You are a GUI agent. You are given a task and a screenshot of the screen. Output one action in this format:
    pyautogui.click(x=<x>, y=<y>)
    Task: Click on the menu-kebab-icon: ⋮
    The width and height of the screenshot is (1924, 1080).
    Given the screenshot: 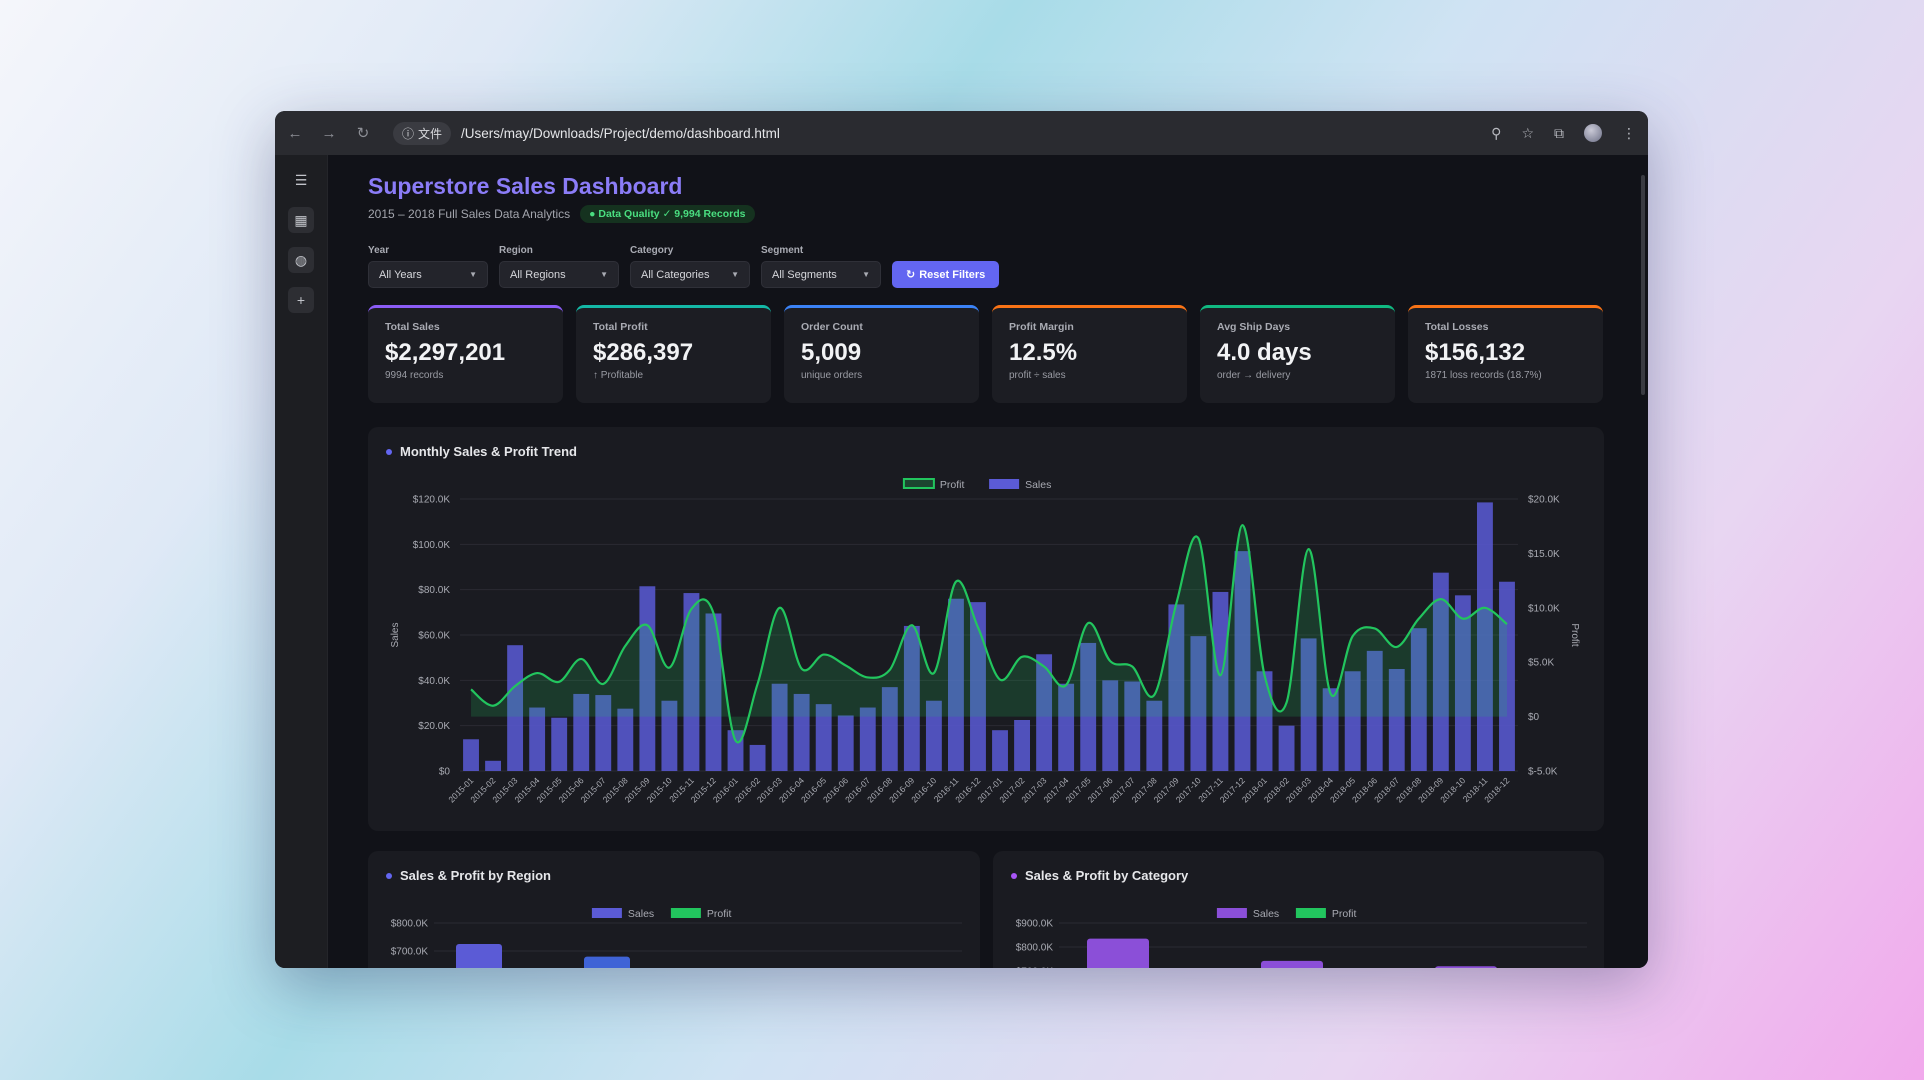 What is the action you would take?
    pyautogui.click(x=1629, y=132)
    